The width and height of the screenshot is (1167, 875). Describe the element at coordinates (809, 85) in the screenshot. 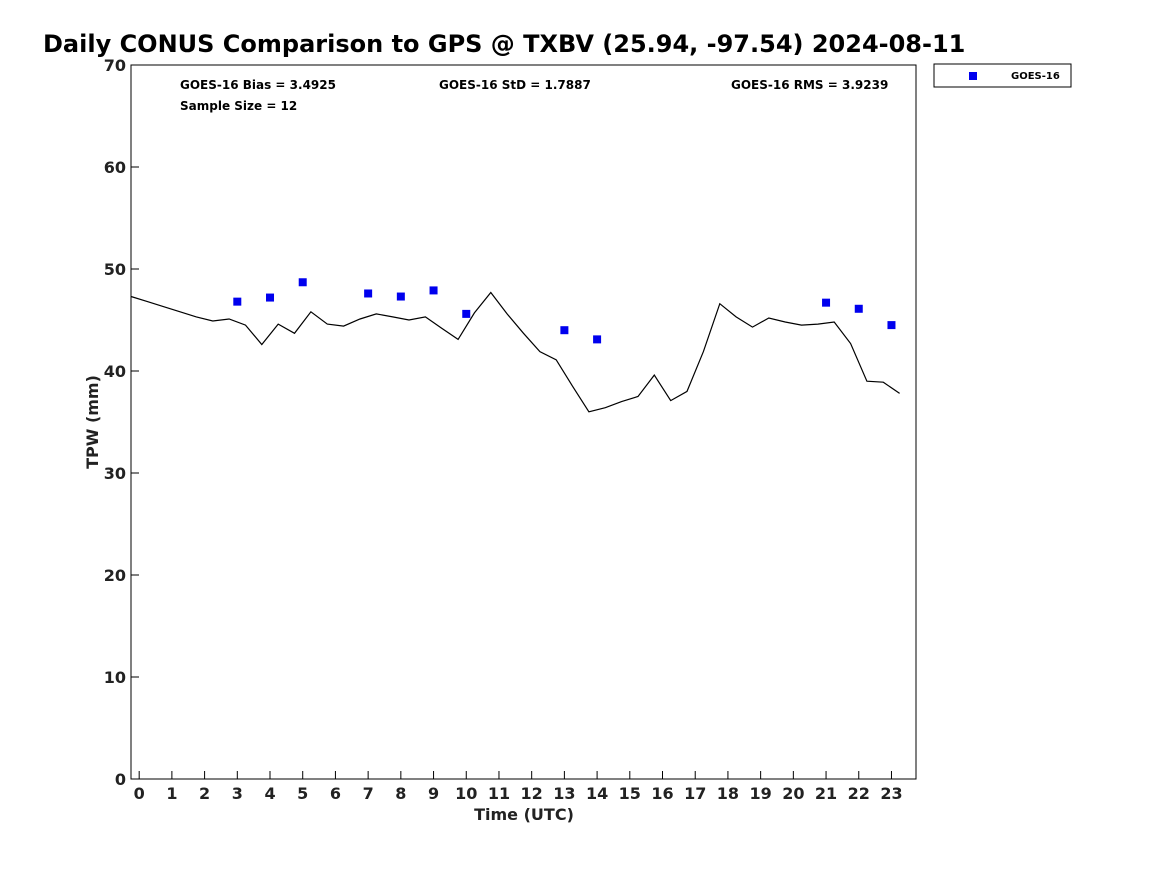

I see `rms-stat: GOES-16 RMS = 3.9239` at that location.